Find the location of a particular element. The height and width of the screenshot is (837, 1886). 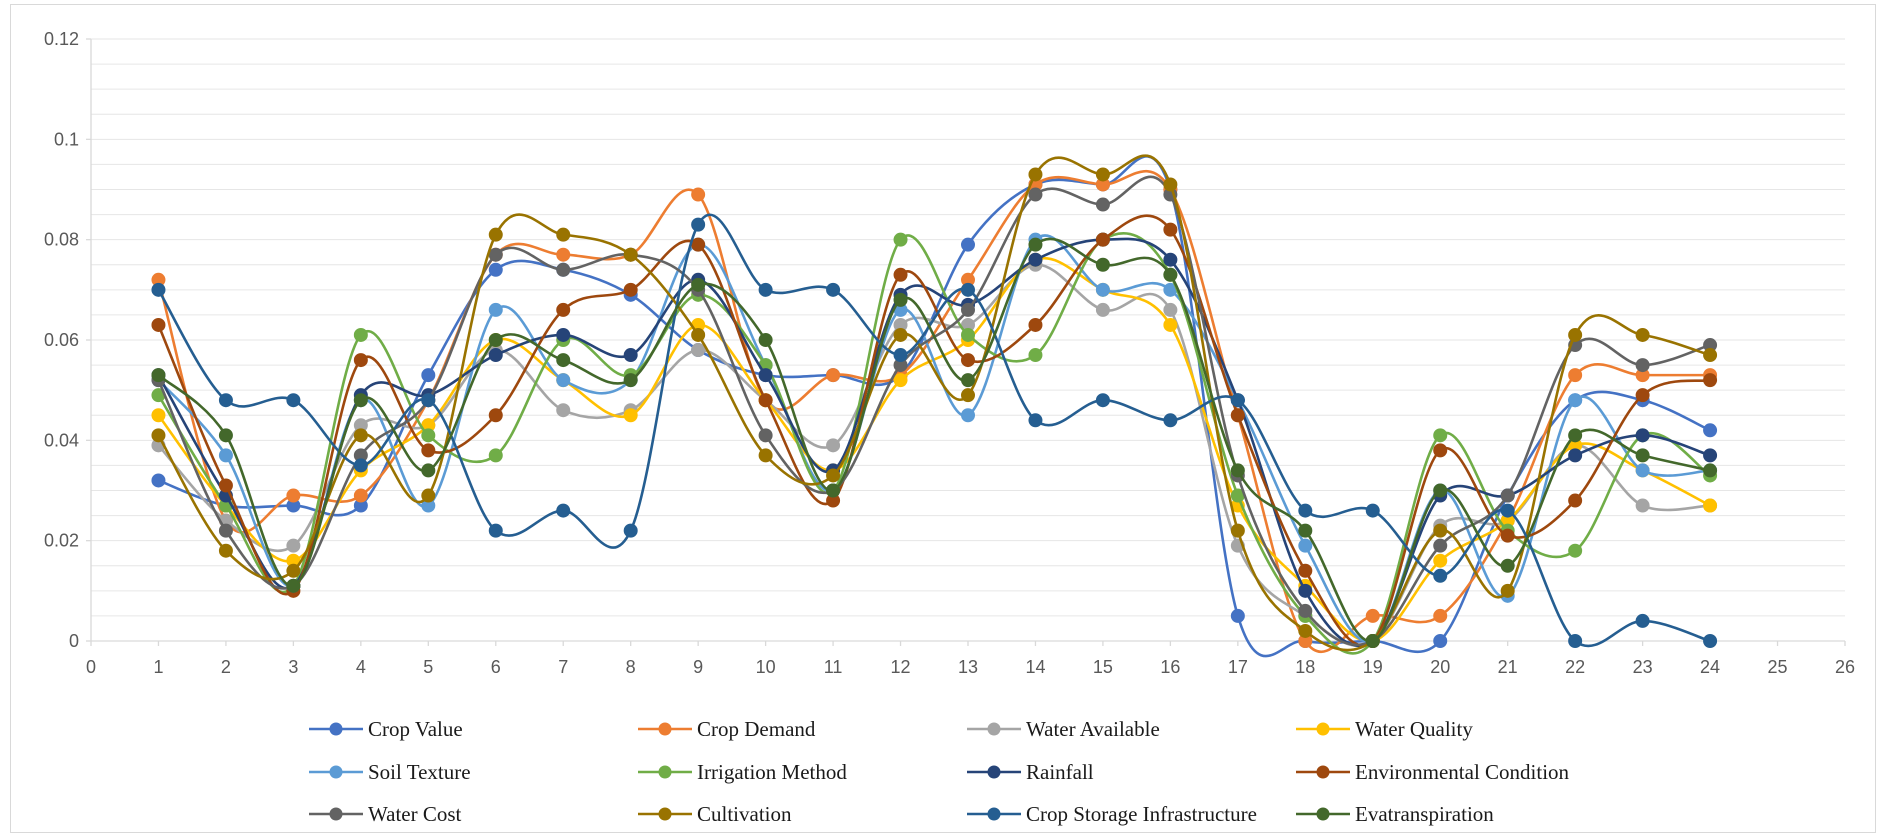

legend-item: Water Quality is located at coordinates (1384, 729).